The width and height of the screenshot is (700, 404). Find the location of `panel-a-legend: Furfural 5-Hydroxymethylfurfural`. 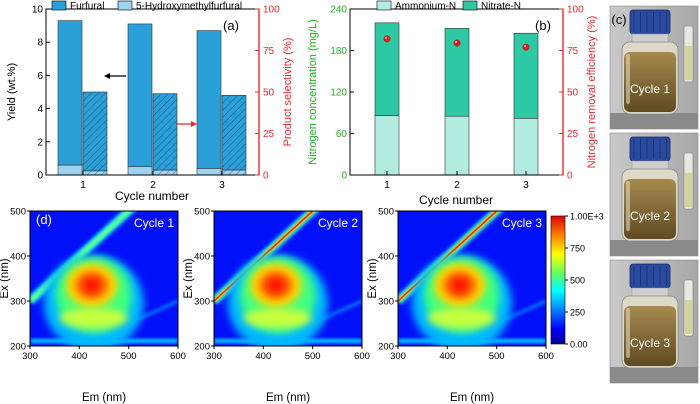

panel-a-legend: Furfural 5-Hydroxymethylfurfural is located at coordinates (146, 6).